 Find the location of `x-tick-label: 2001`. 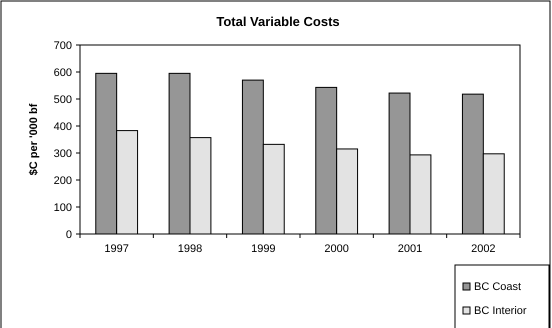

x-tick-label: 2001 is located at coordinates (410, 249).